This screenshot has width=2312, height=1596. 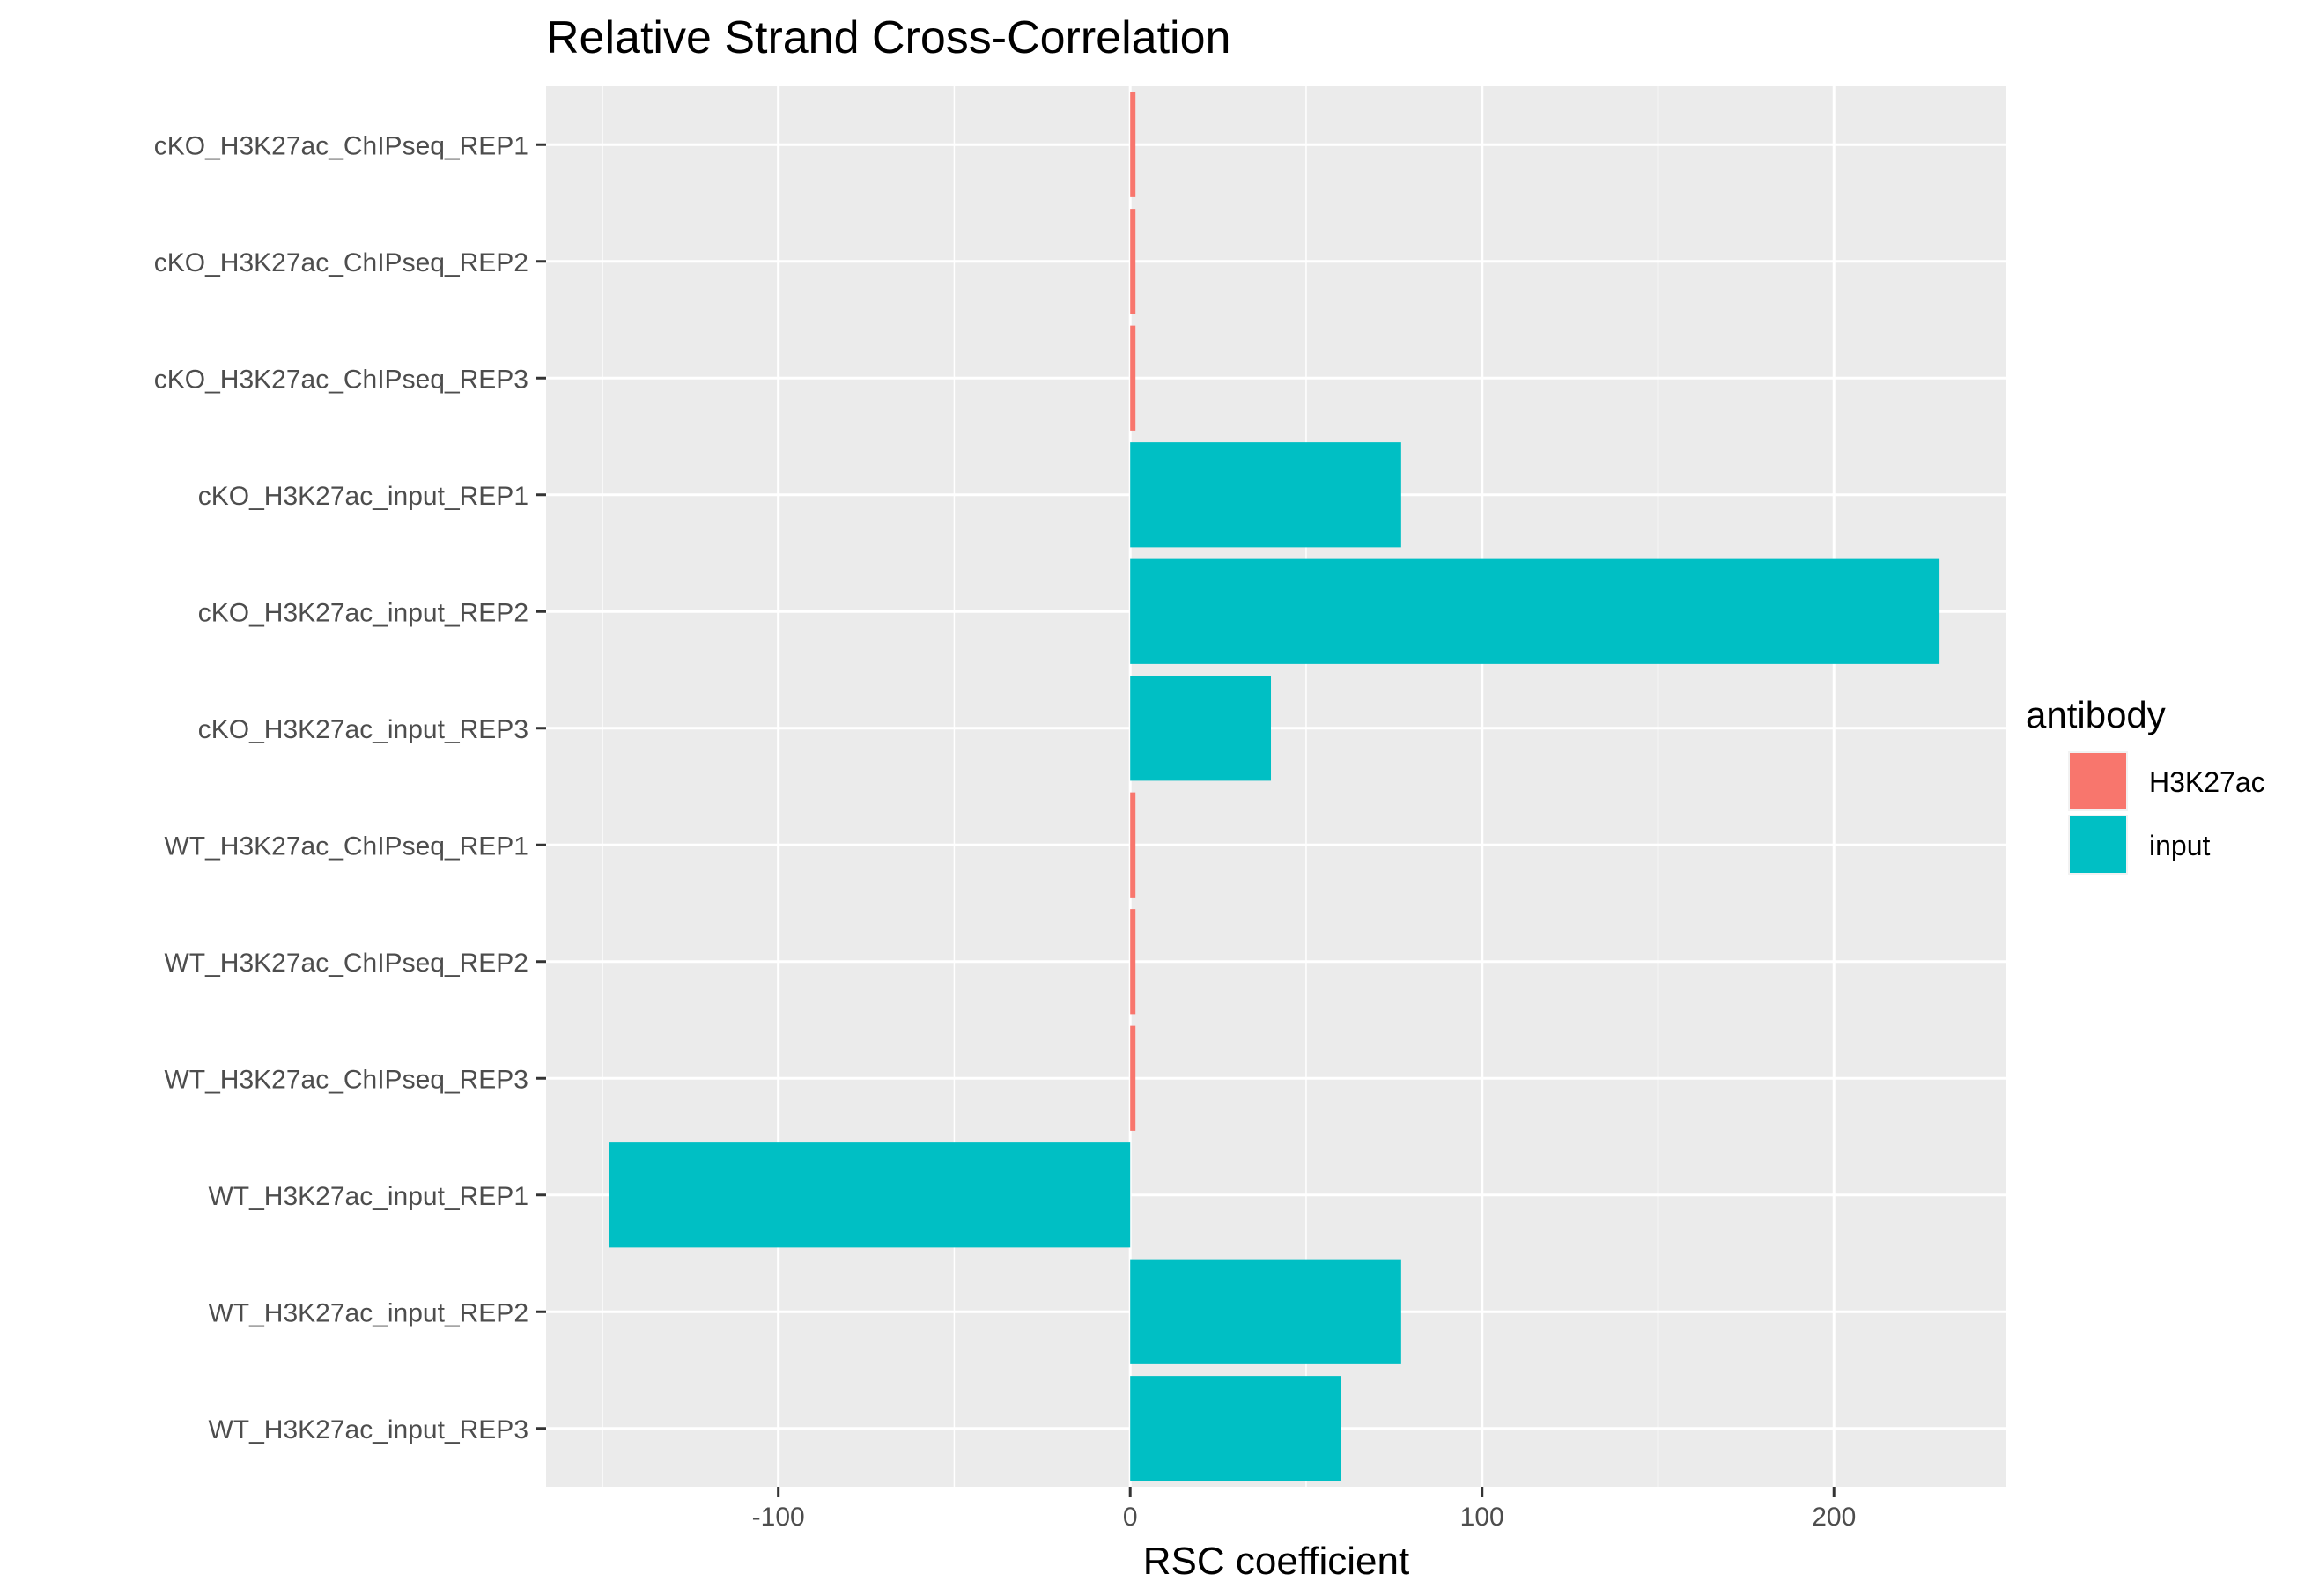 I want to click on y-tick-label-2: cKO_H3K27ac_ChIPseq_REP3, so click(x=341, y=379).